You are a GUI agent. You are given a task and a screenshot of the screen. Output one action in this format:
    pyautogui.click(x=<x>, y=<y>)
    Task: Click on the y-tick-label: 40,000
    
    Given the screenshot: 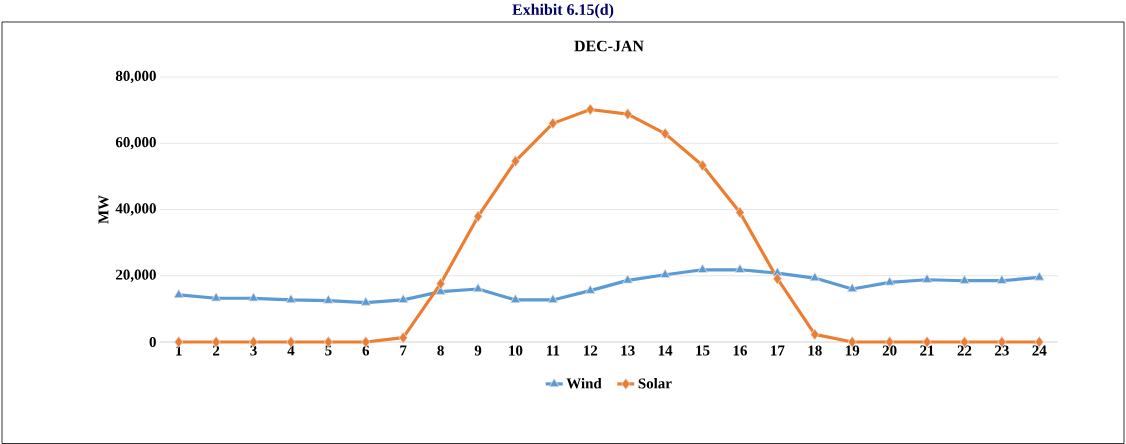 What is the action you would take?
    pyautogui.click(x=135, y=209)
    